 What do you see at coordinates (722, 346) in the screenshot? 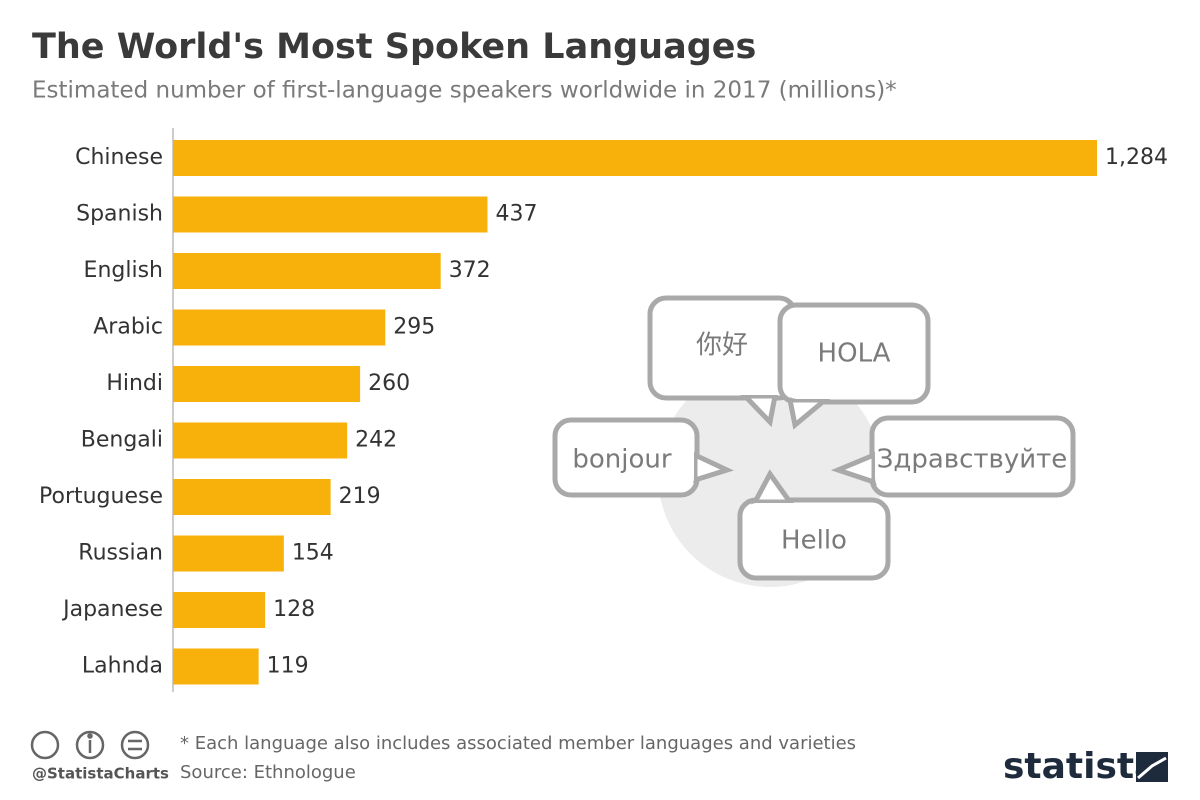
I see `bubble-text: 你好` at bounding box center [722, 346].